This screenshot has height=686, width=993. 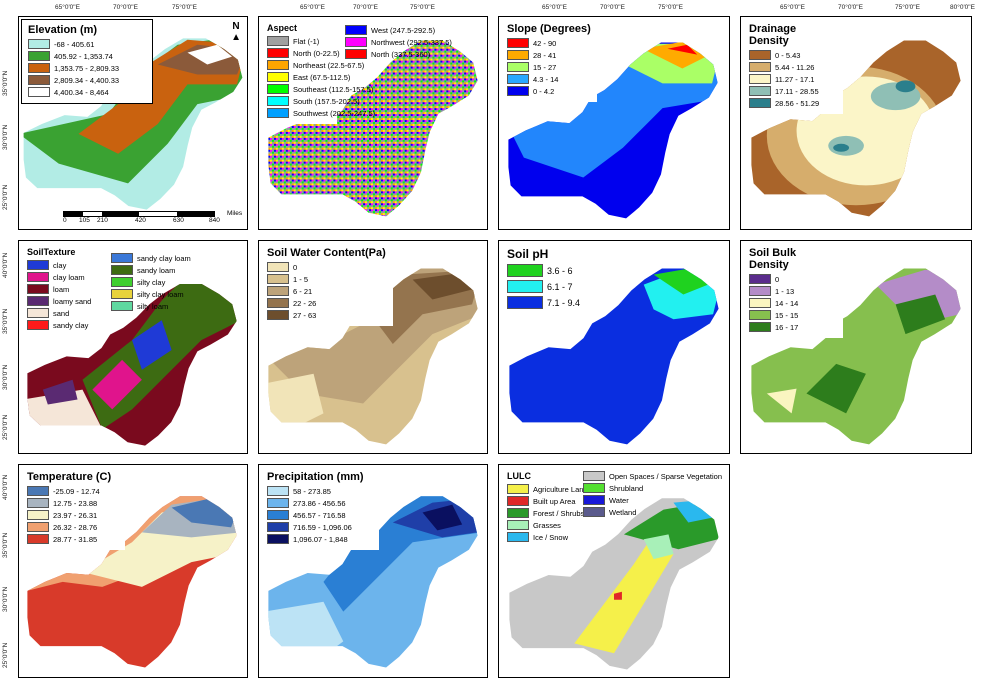 What do you see at coordinates (63, 30) in the screenshot?
I see `elevation-title: Elevation (m)` at bounding box center [63, 30].